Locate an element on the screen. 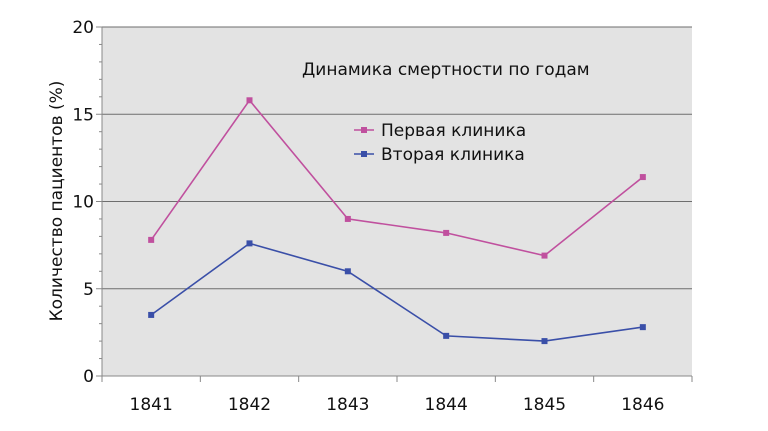 Image resolution: width=768 pixels, height=431 pixels. y-tick-label: 10 is located at coordinates (83, 203).